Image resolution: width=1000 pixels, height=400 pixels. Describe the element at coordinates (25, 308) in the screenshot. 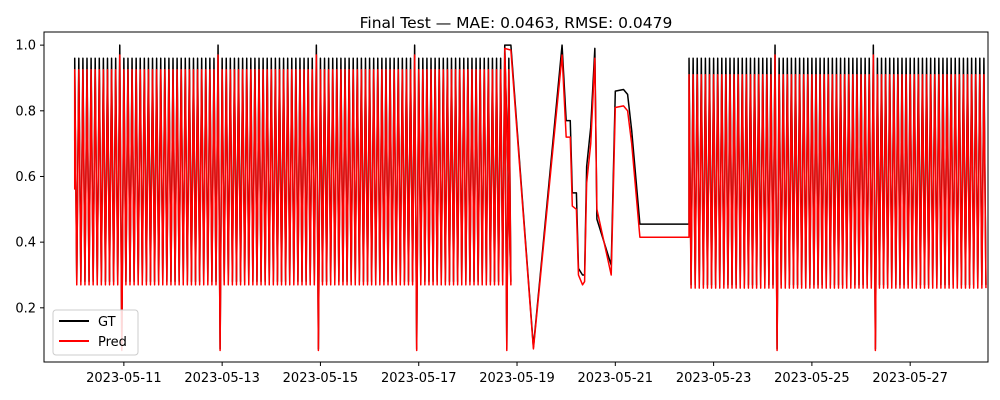

I see `y-tick-label: 0.2` at that location.